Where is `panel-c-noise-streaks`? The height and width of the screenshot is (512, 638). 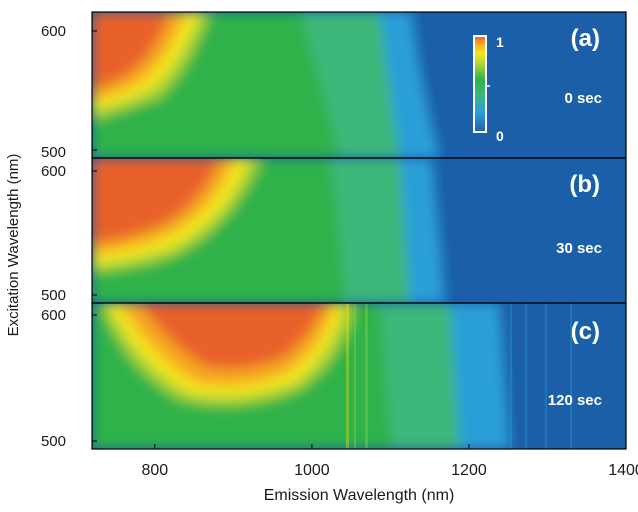 panel-c-noise-streaks is located at coordinates (459, 376).